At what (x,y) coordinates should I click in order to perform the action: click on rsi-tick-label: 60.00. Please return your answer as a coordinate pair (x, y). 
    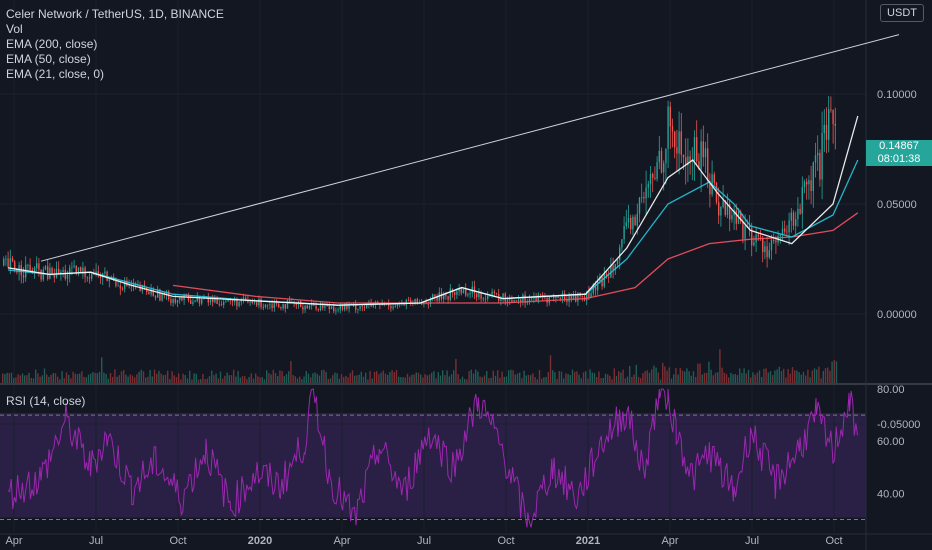
    Looking at the image, I should click on (891, 442).